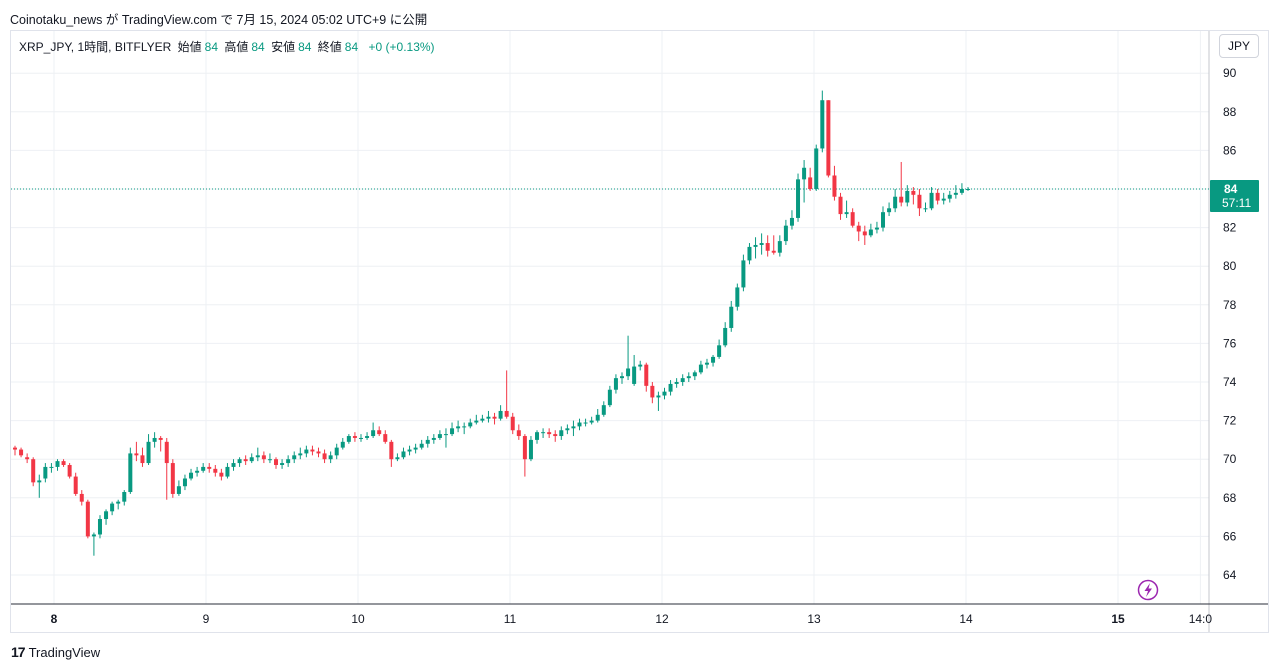 The width and height of the screenshot is (1280, 671). Describe the element at coordinates (55, 652) in the screenshot. I see `footer-brand: 17 TradingView` at that location.